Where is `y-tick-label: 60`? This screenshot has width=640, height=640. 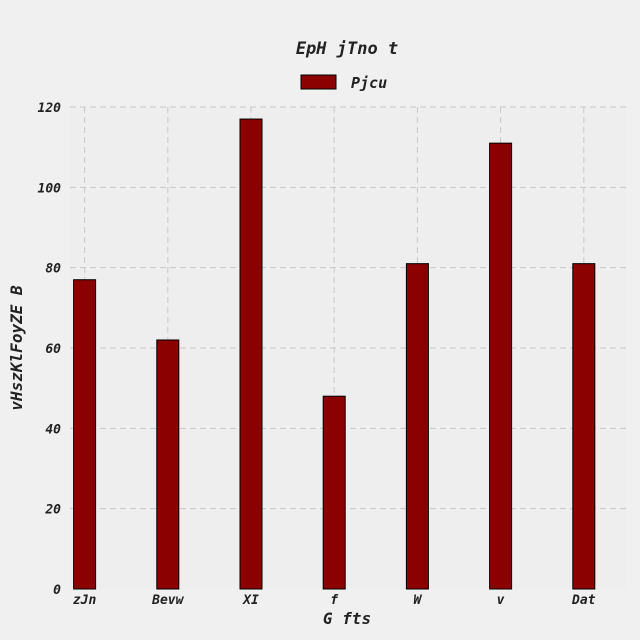
y-tick-label: 60 is located at coordinates (53, 349).